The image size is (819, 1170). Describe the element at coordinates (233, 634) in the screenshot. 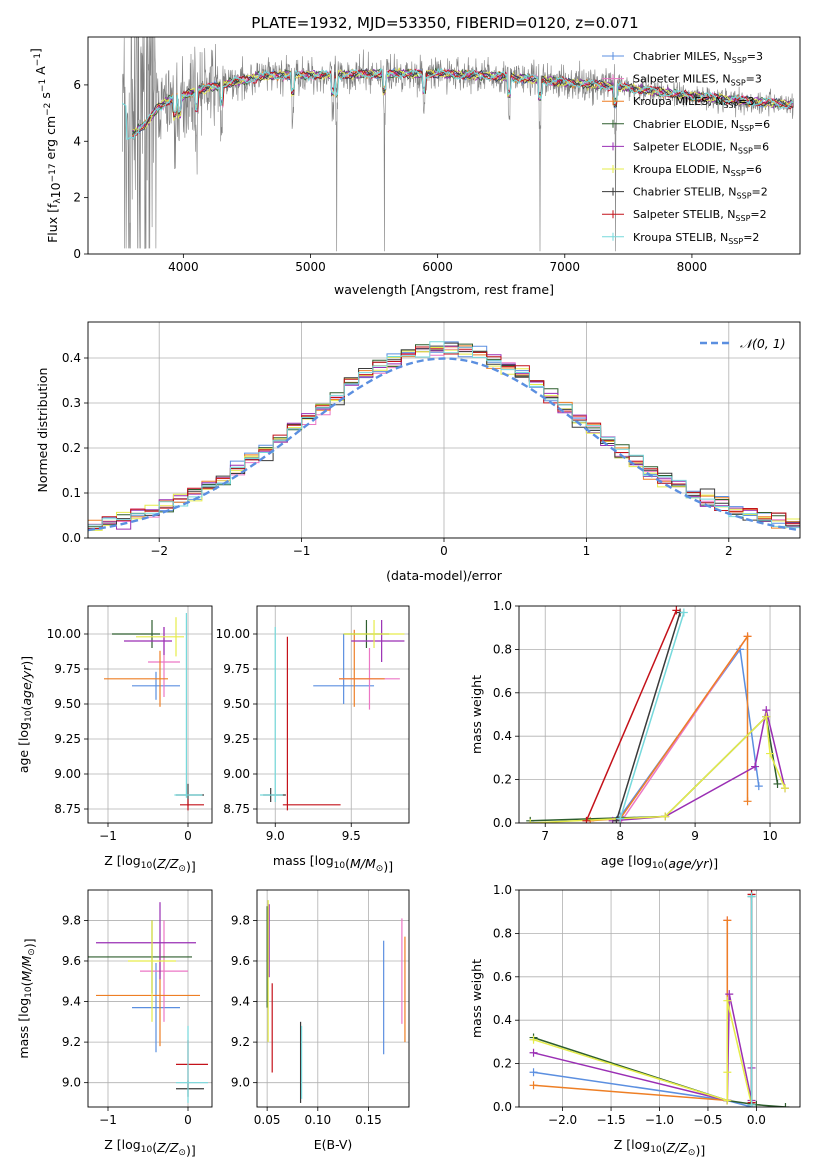

I see `y-tick-label: 10.00` at that location.